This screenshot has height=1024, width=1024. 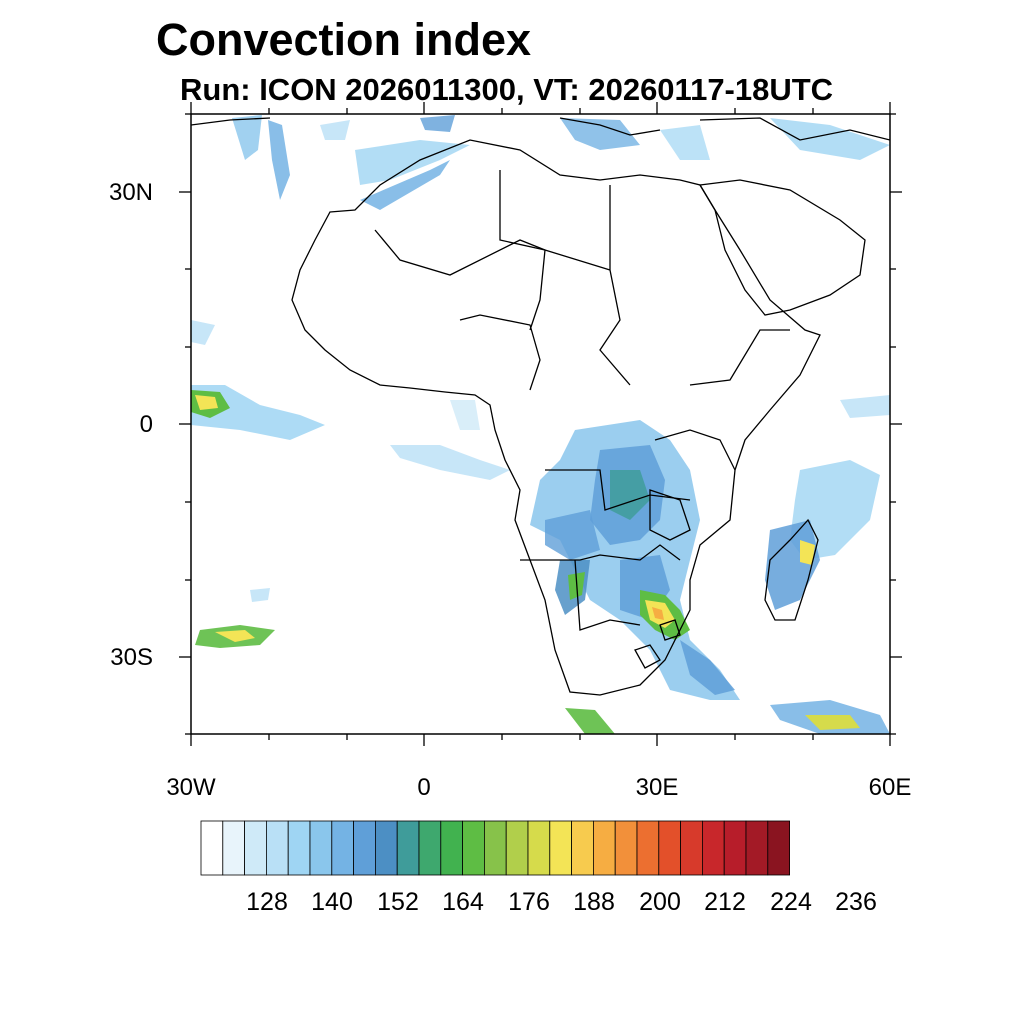 What do you see at coordinates (660, 902) in the screenshot?
I see `colorbar-label: 200` at bounding box center [660, 902].